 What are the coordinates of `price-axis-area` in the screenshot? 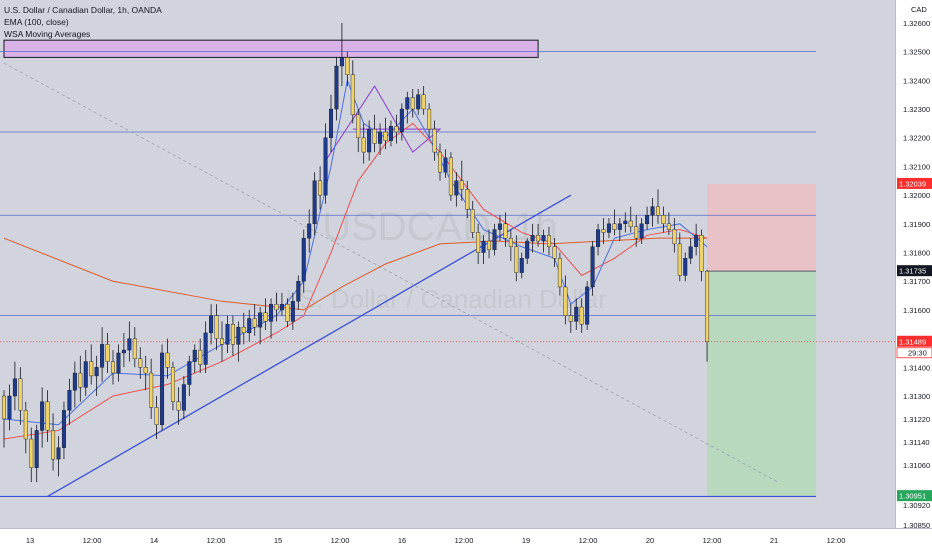 It's located at (914, 264).